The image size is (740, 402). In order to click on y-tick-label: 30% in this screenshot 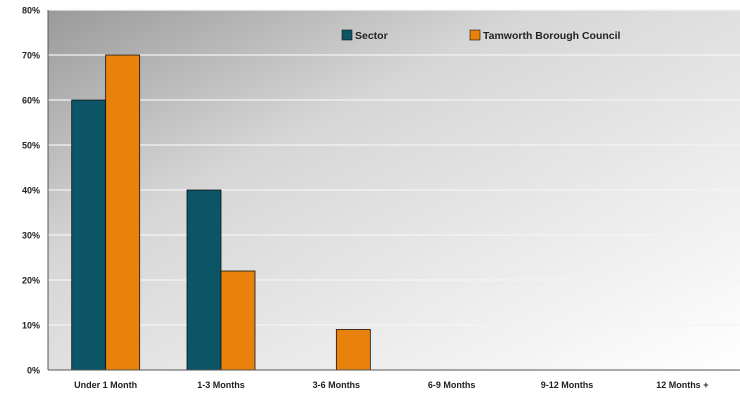, I will do `click(31, 236)`.